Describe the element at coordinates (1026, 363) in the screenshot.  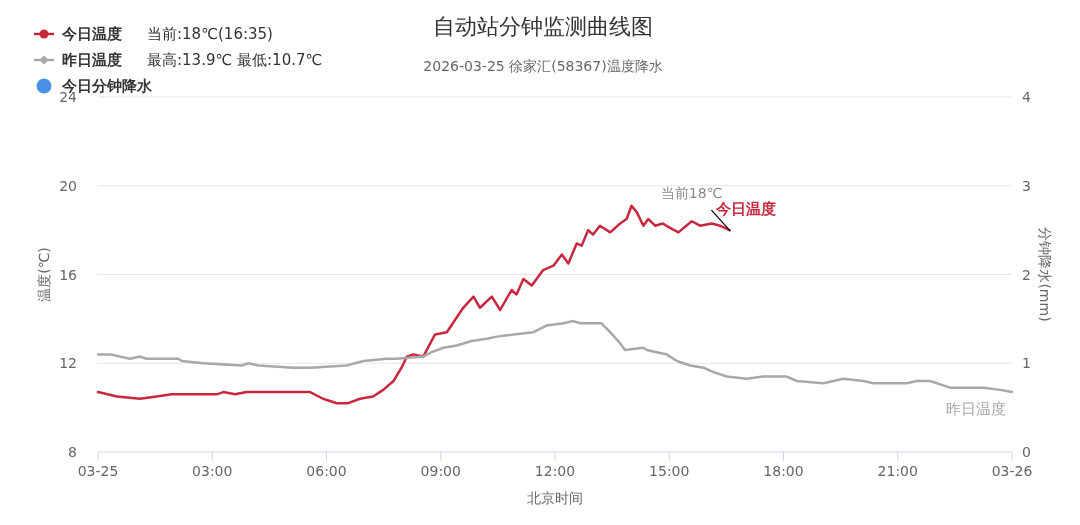
I see `y2-tick-label: 1` at that location.